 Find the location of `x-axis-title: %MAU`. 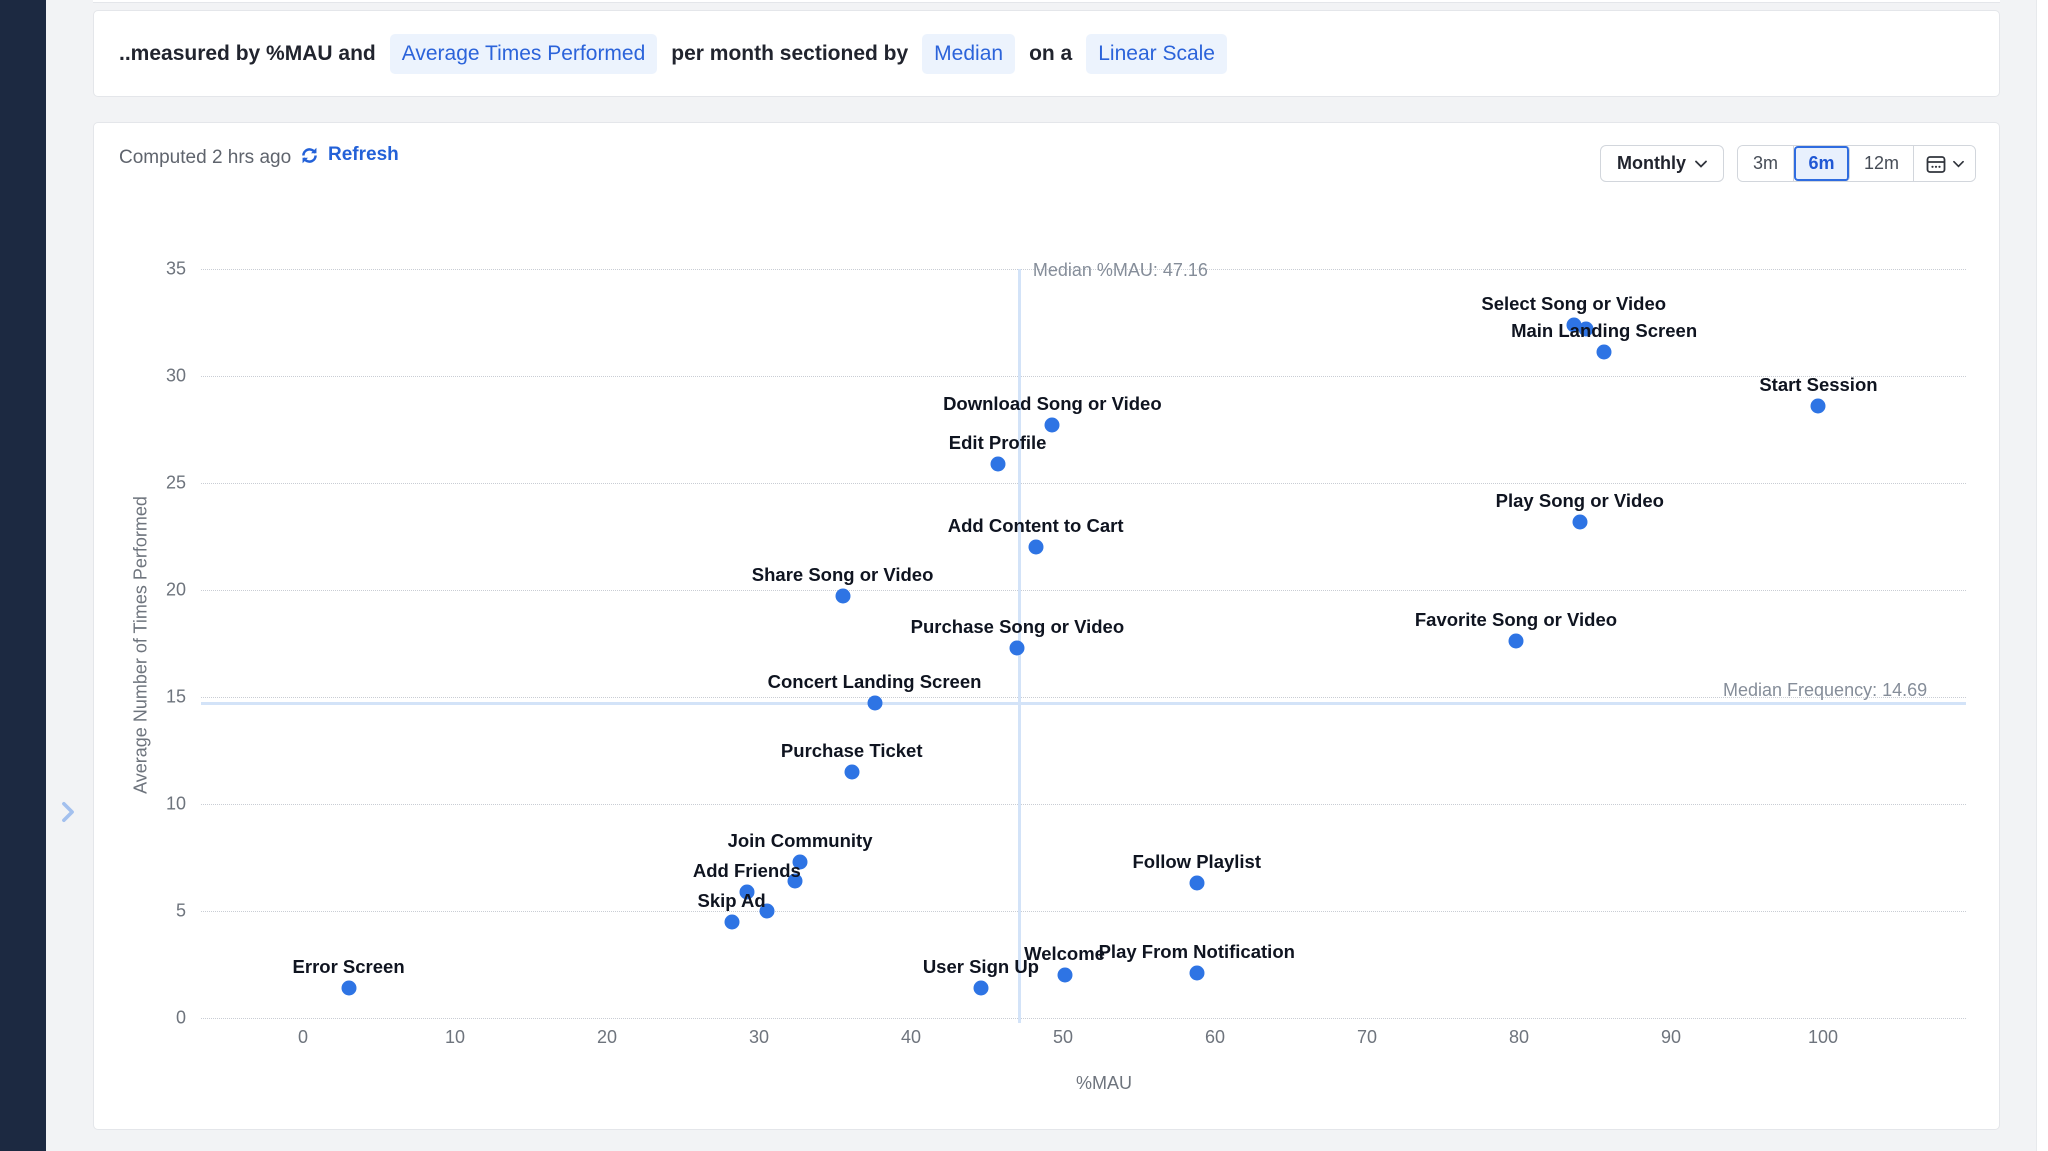

x-axis-title: %MAU is located at coordinates (1104, 1083).